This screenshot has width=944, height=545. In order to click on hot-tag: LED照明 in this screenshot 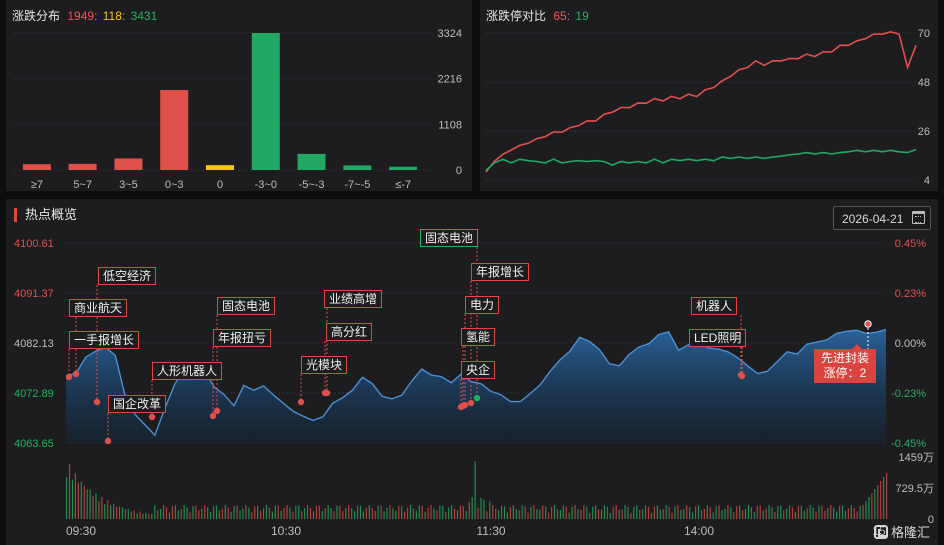, I will do `click(717, 338)`.